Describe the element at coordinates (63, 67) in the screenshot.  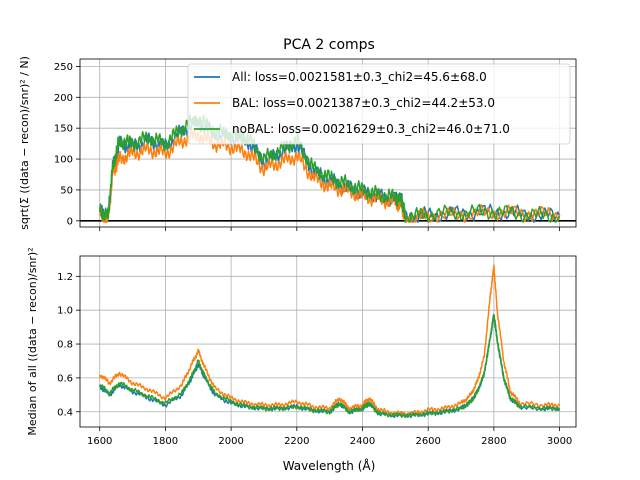
I see `y-tick-label: 250` at that location.